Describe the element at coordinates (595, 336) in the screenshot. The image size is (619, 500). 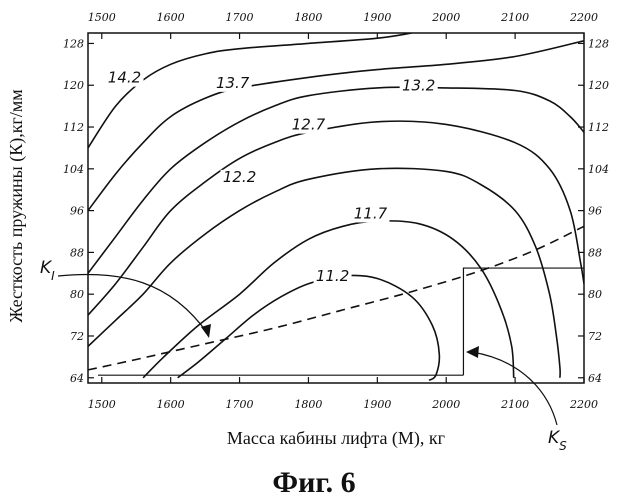
I see `y-tick-label-right: 72` at that location.